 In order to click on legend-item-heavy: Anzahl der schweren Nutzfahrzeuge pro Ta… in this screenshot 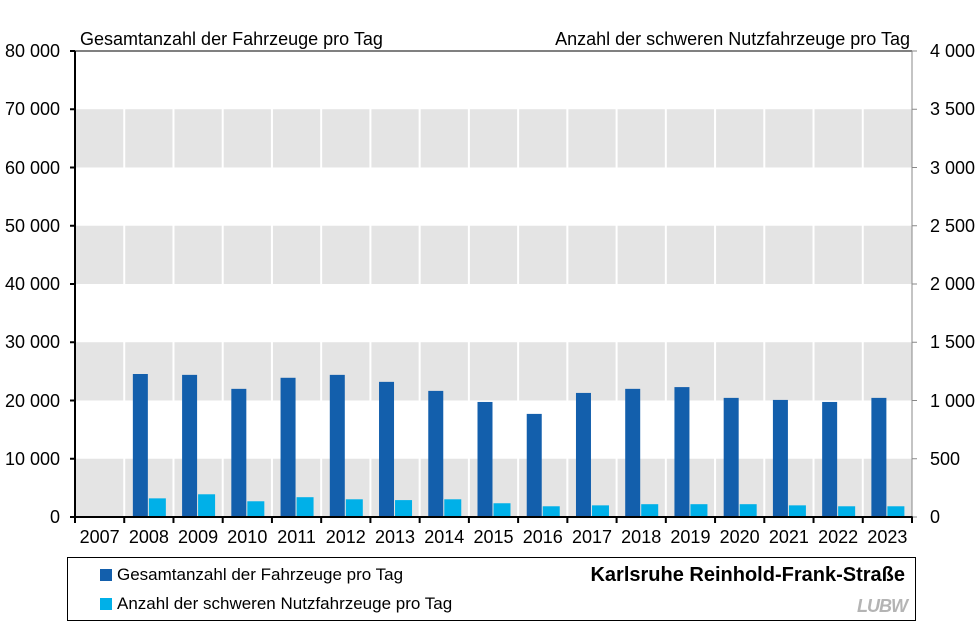, I will do `click(276, 604)`.